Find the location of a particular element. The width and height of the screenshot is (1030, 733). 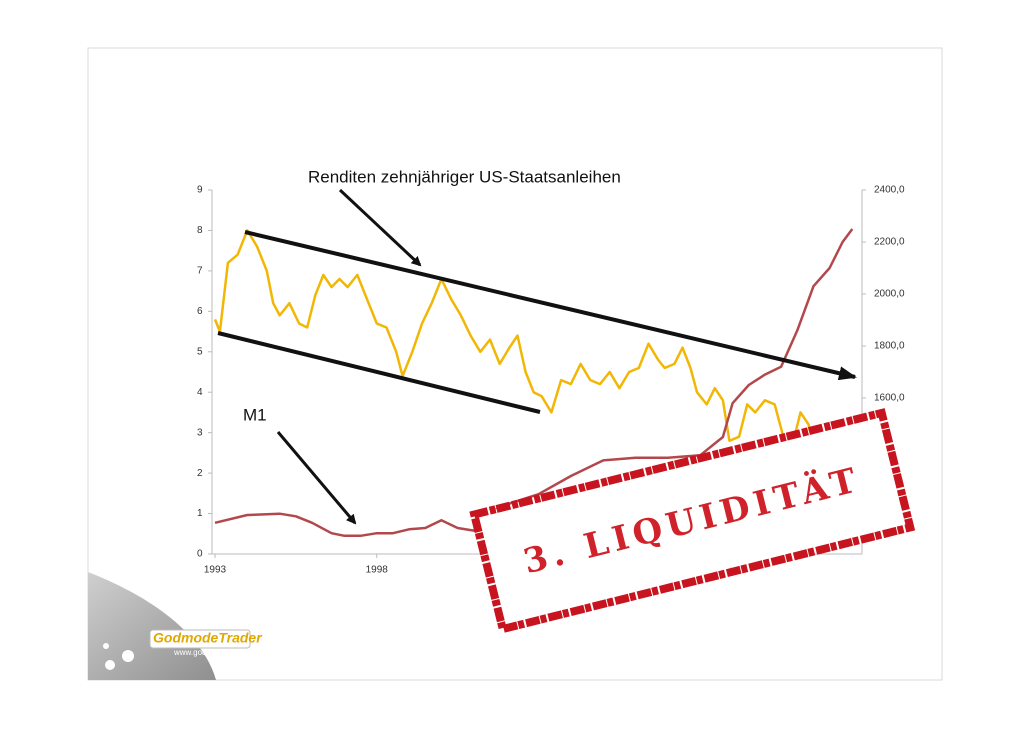

logo-url: www.godmode-trader.de is located at coordinates (217, 652).